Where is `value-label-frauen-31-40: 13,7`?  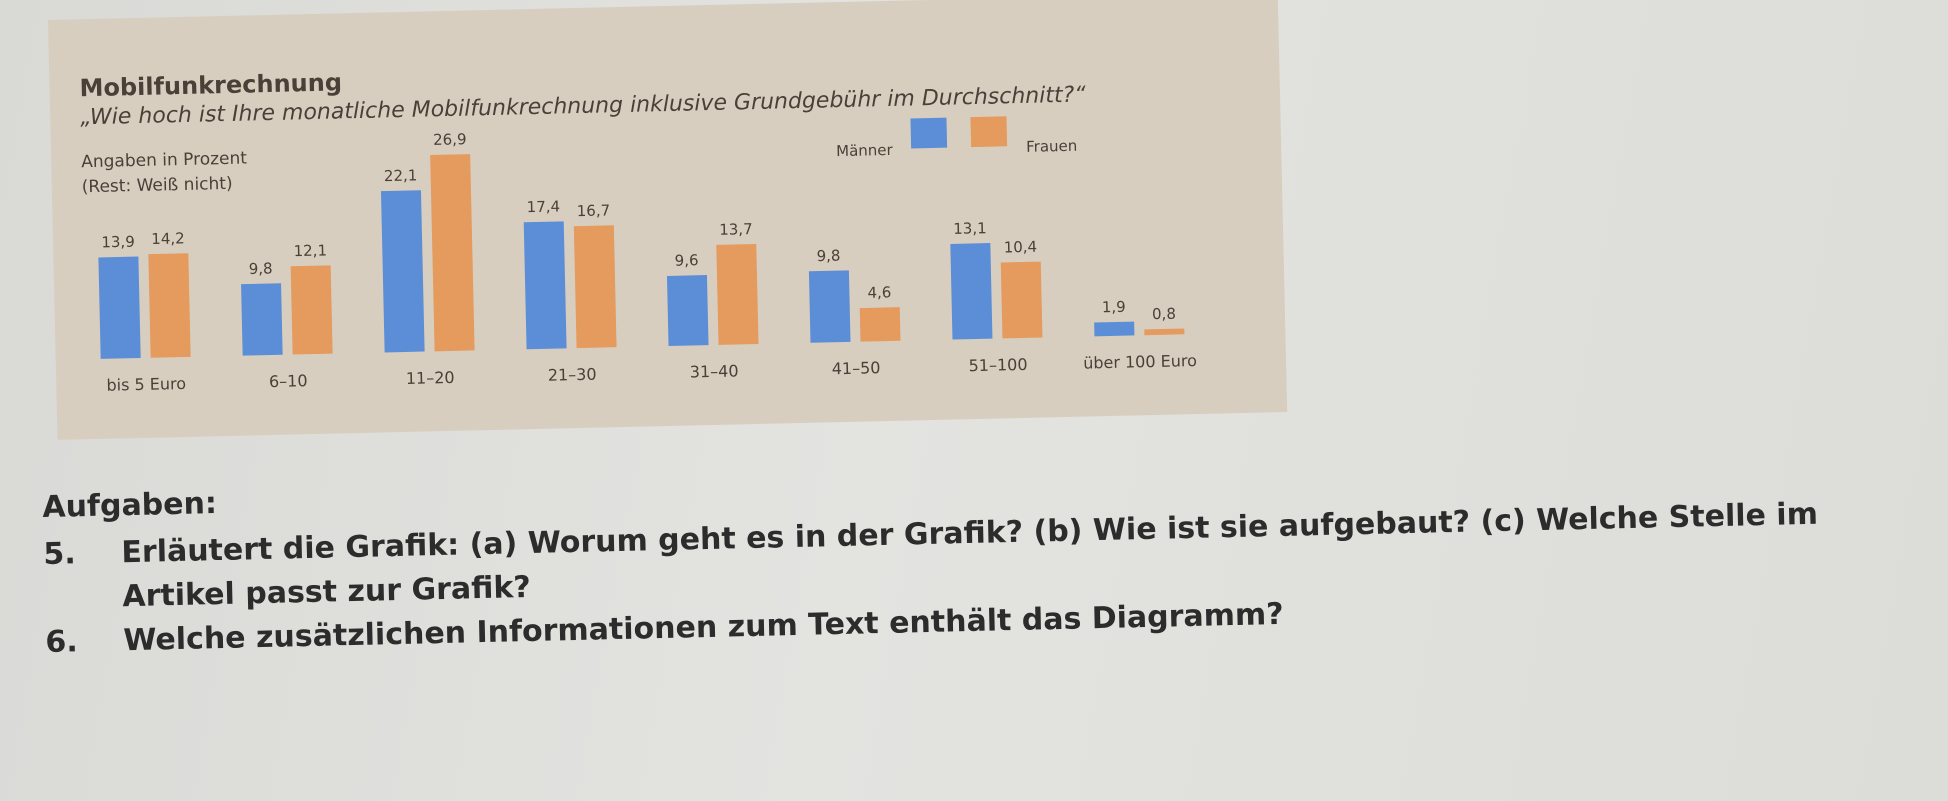
value-label-frauen-31-40: 13,7 is located at coordinates (736, 229).